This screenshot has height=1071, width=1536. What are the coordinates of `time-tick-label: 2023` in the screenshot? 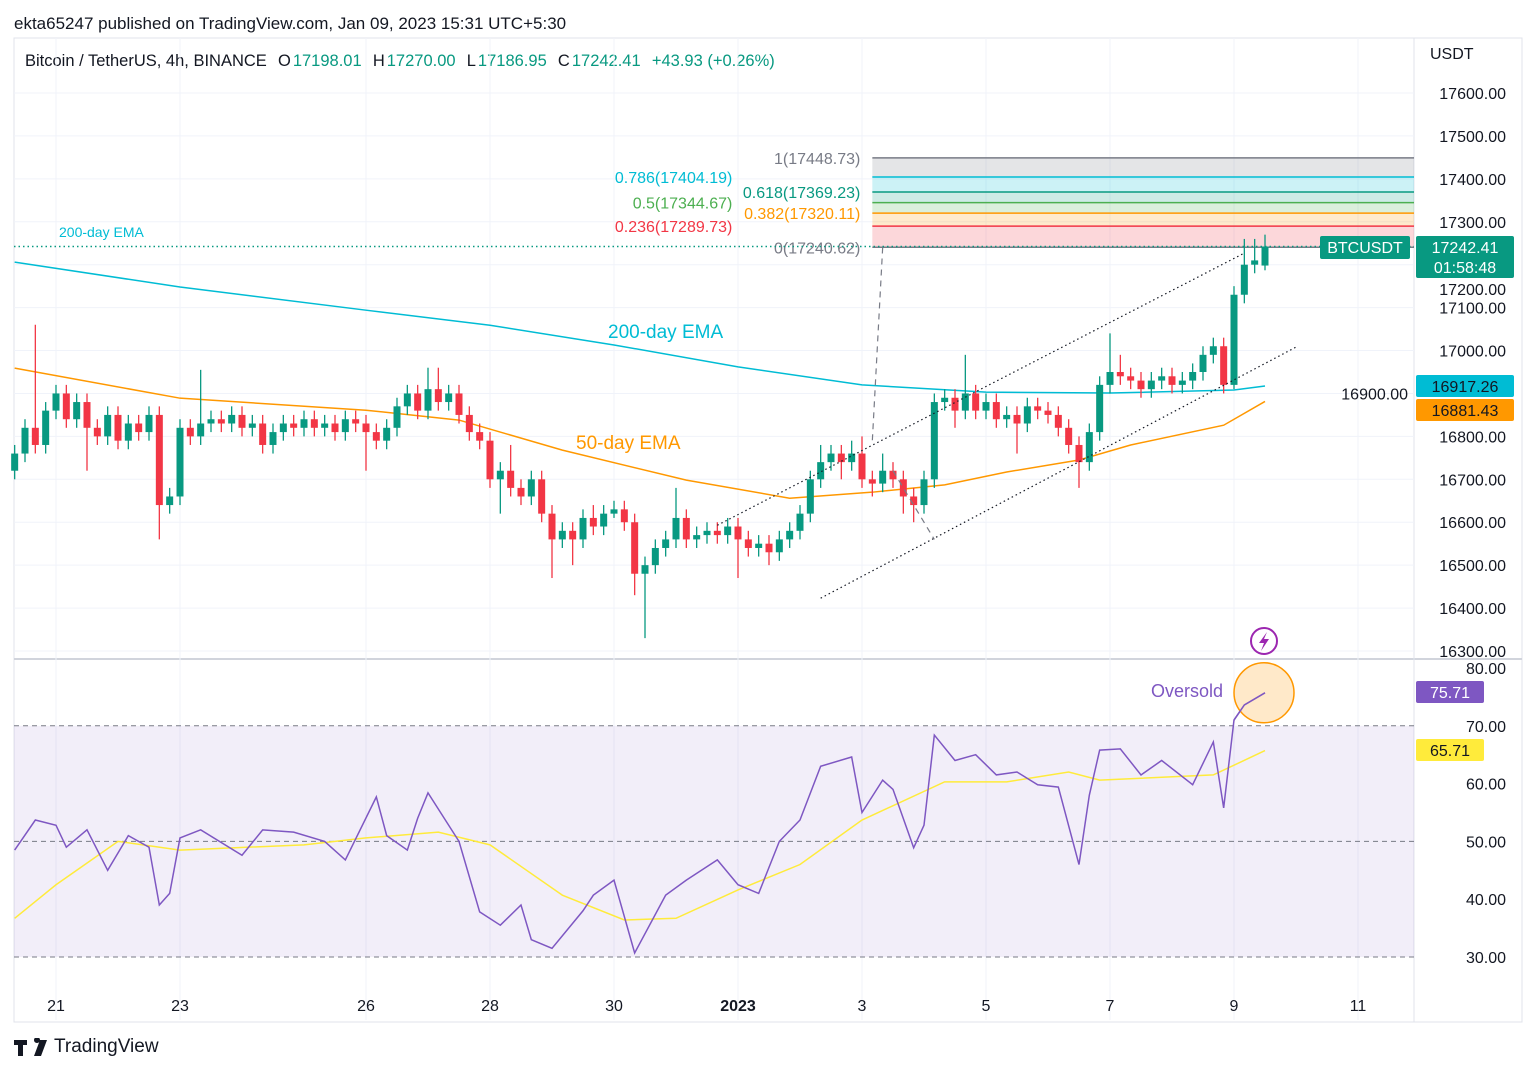 It's located at (738, 1006).